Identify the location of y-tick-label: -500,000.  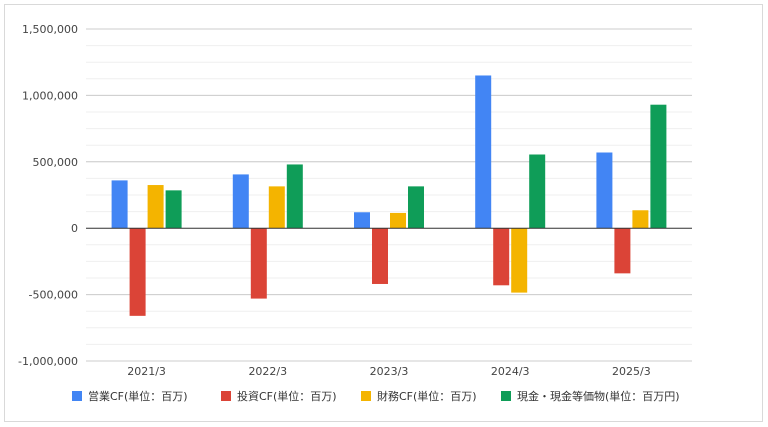
(53, 295).